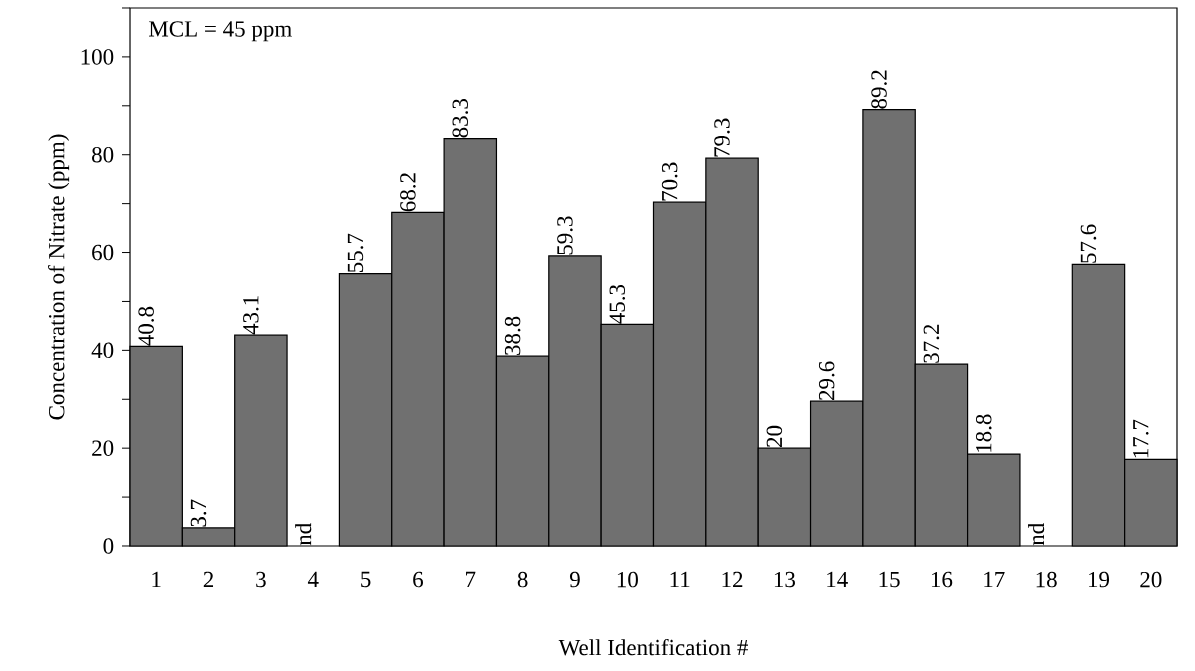 This screenshot has width=1195, height=671. I want to click on data-label: 38.8, so click(512, 335).